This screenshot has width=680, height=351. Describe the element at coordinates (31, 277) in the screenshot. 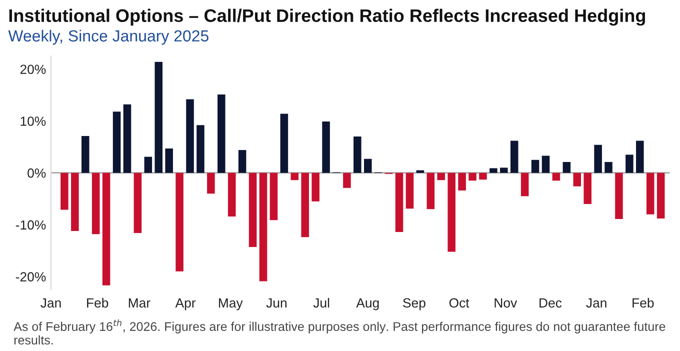

I see `y-tick-label: -20%` at that location.